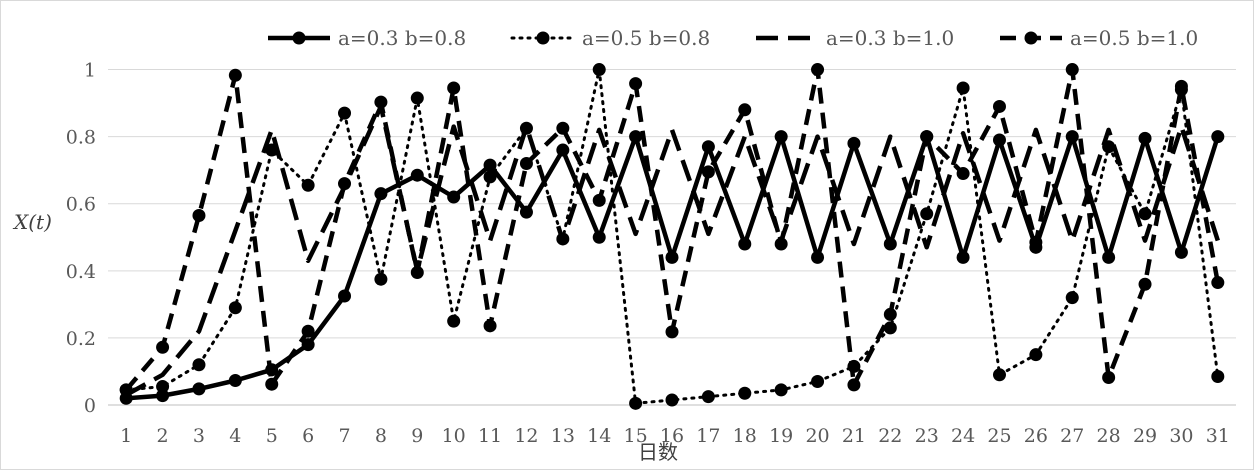 The image size is (1254, 470). What do you see at coordinates (526, 436) in the screenshot?
I see `x-tick-label: 12` at bounding box center [526, 436].